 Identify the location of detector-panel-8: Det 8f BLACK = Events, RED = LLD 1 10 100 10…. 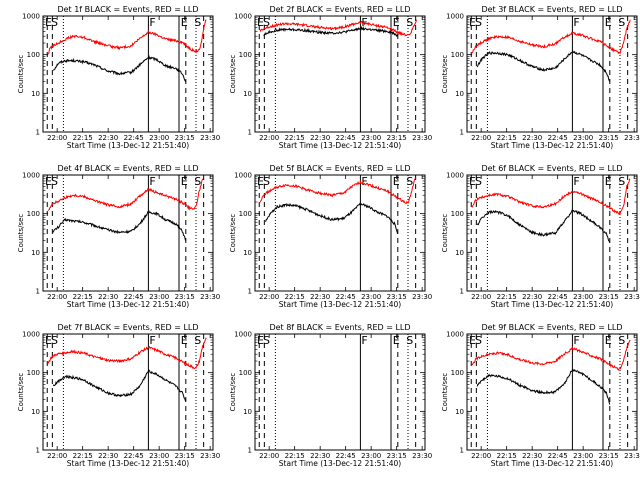
(330, 395).